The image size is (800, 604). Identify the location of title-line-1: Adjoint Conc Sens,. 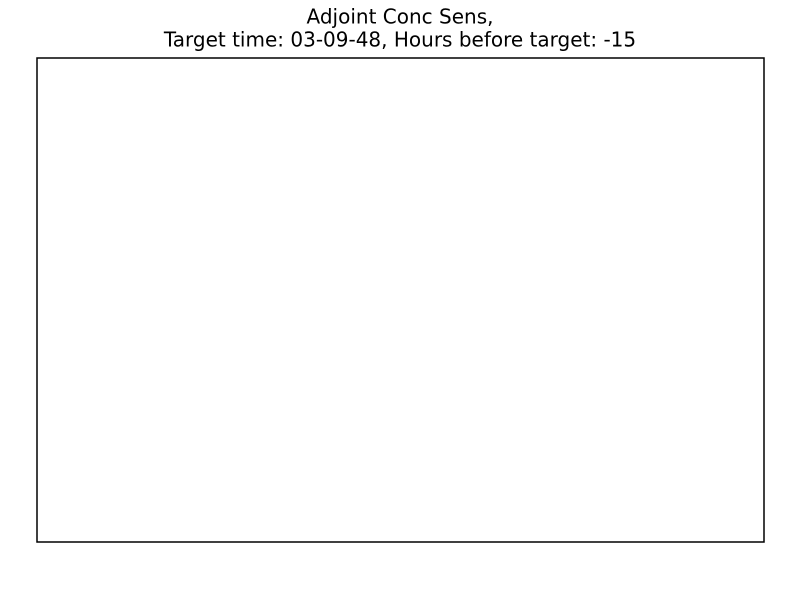
(400, 17).